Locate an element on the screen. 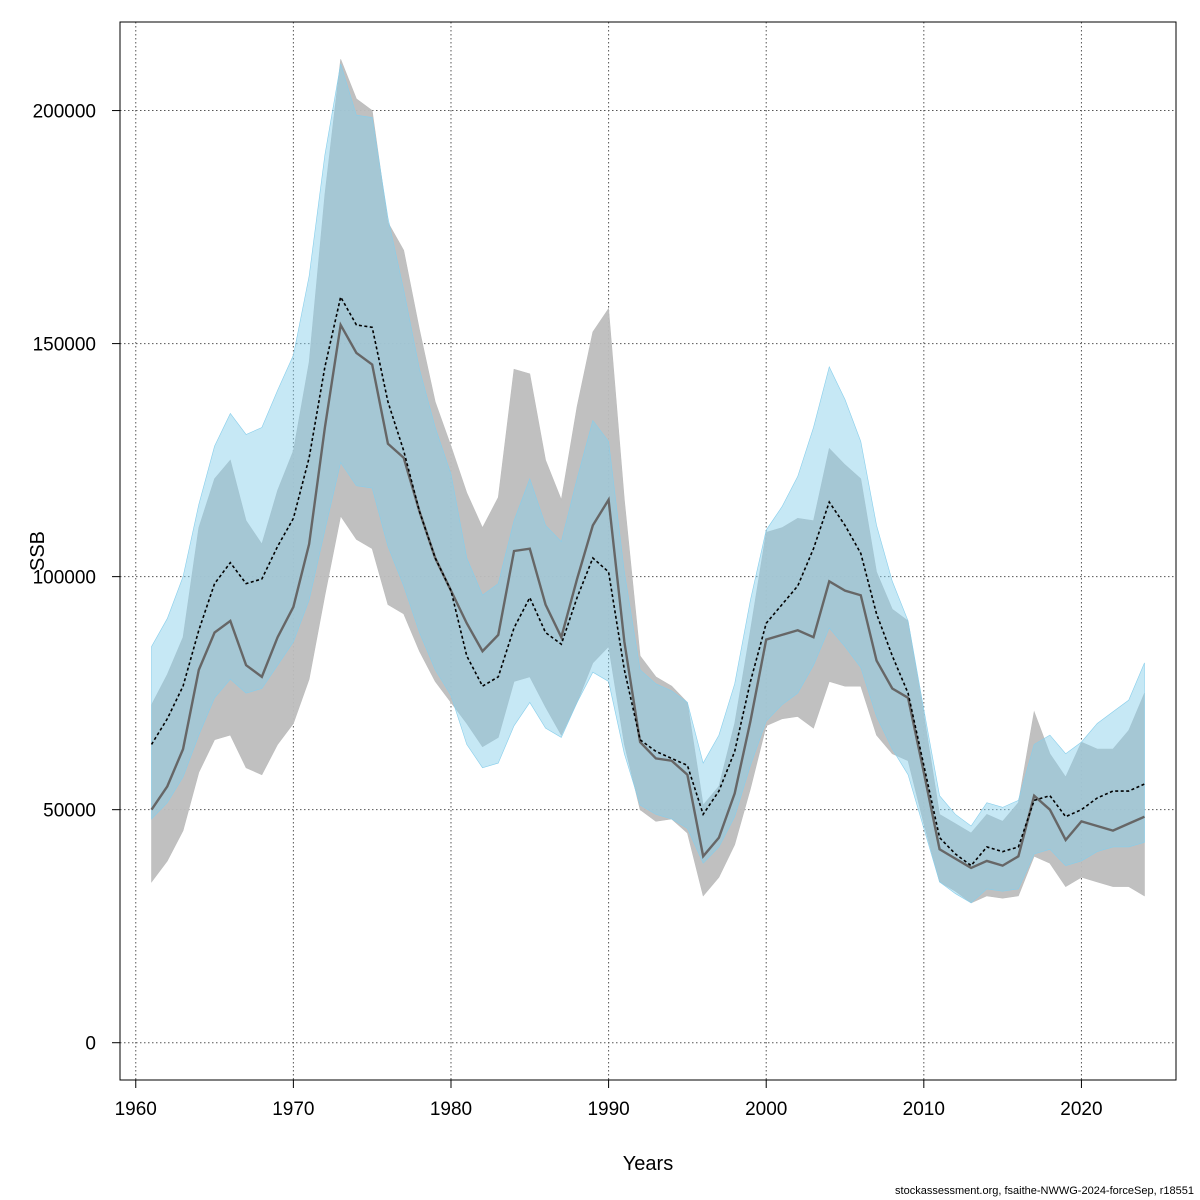 The width and height of the screenshot is (1200, 1200). y-tick-label: 0 is located at coordinates (90, 1044).